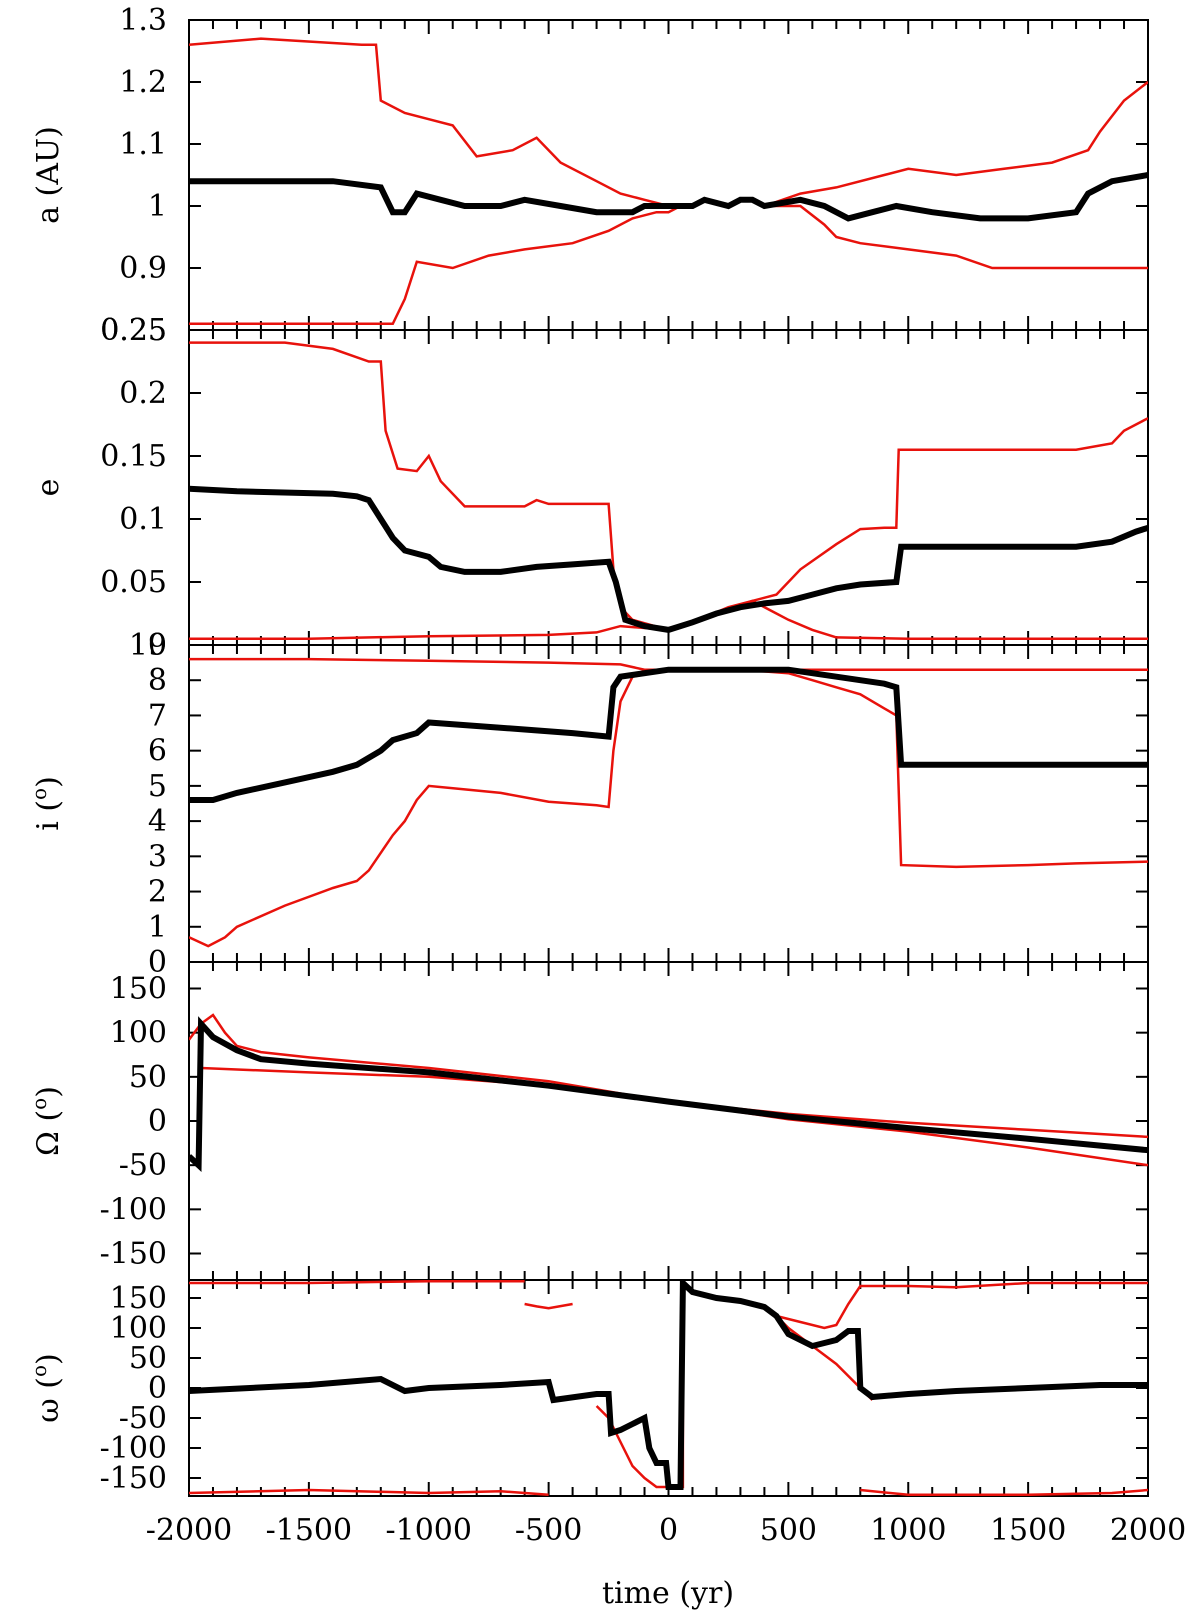 This screenshot has width=1200, height=1619. I want to click on y-tick-label: 4, so click(157, 821).